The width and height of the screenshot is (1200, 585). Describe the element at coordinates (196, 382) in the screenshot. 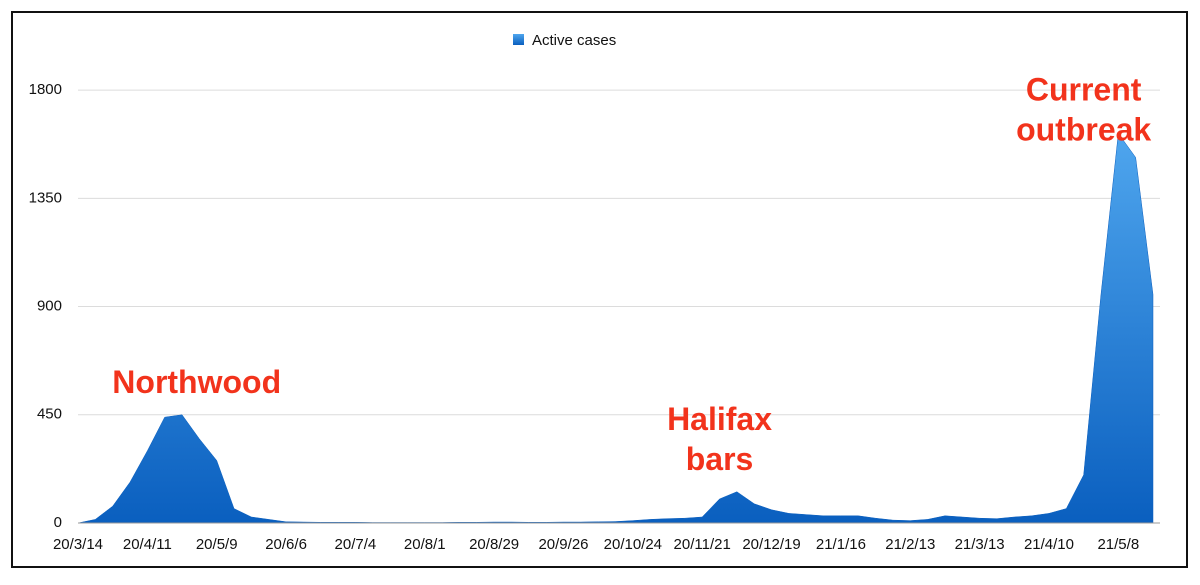

I see `annotation: Northwood` at that location.